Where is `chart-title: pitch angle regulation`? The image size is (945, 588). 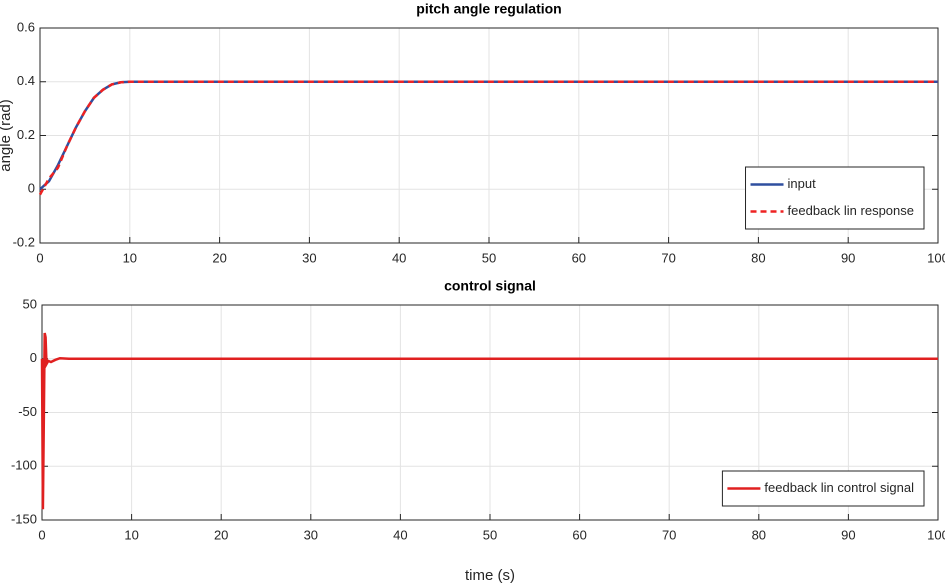 chart-title: pitch angle regulation is located at coordinates (488, 9).